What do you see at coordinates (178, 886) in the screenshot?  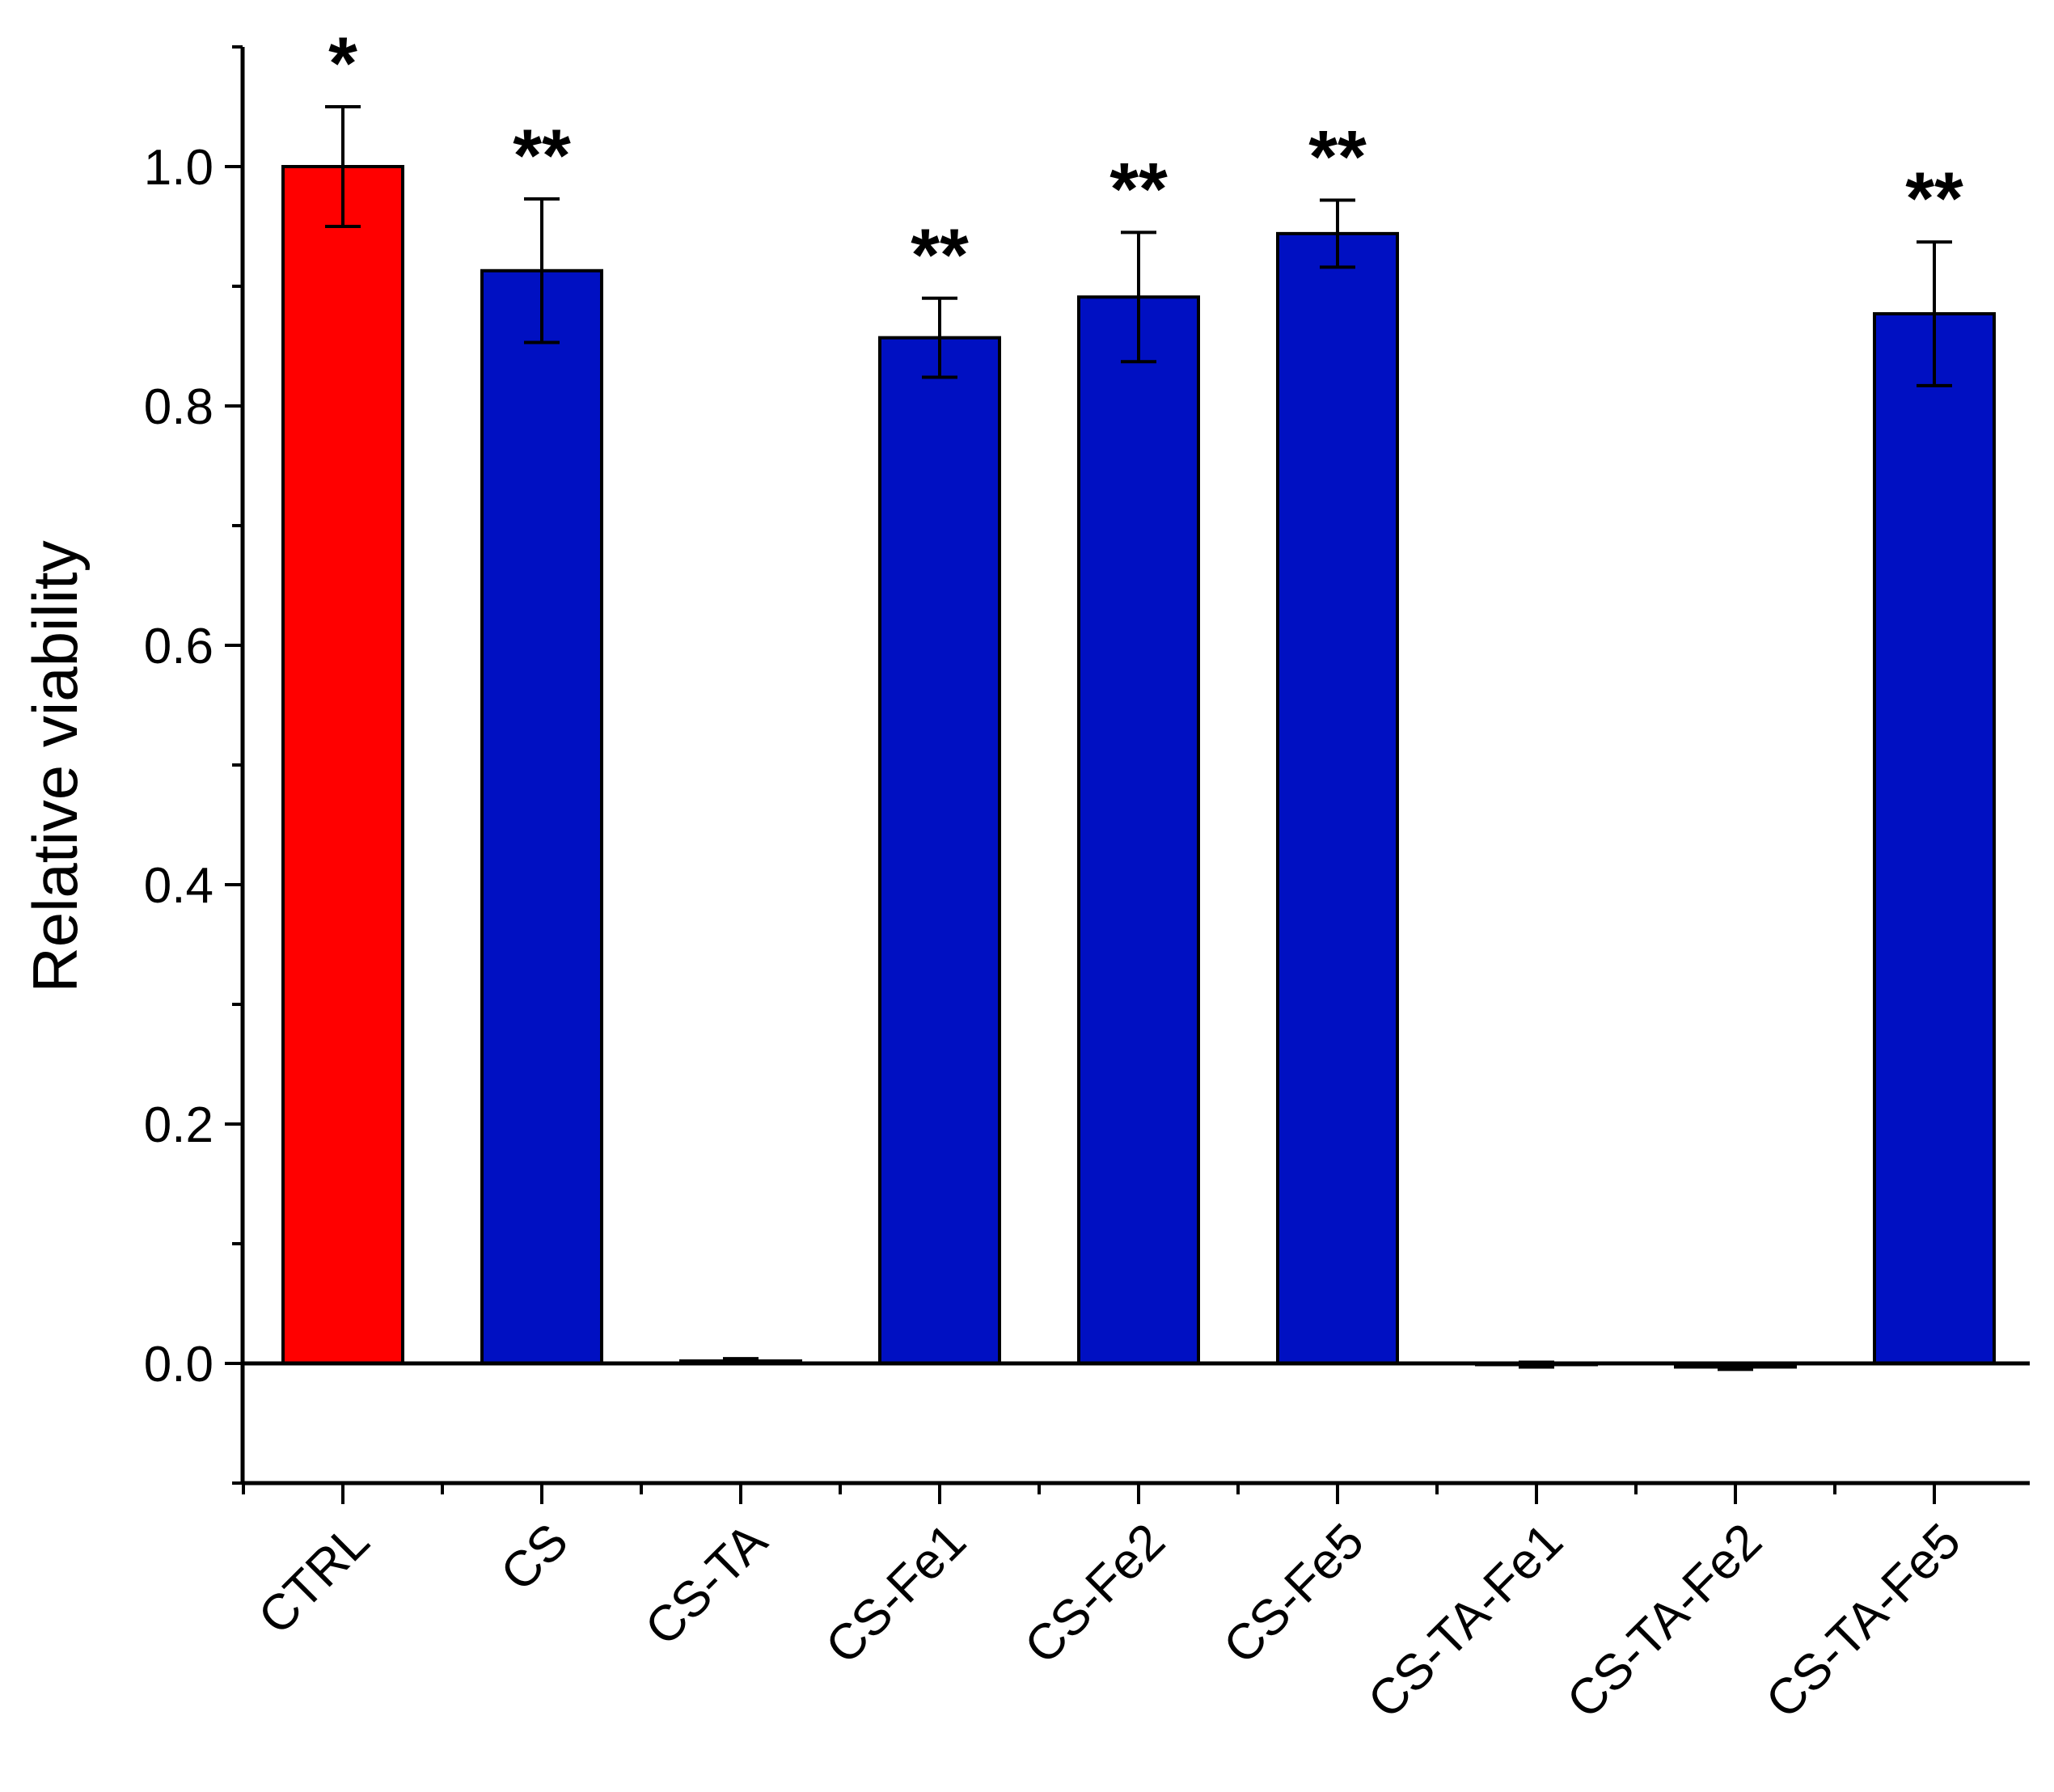 I see `y-tick-label: 0.4` at bounding box center [178, 886].